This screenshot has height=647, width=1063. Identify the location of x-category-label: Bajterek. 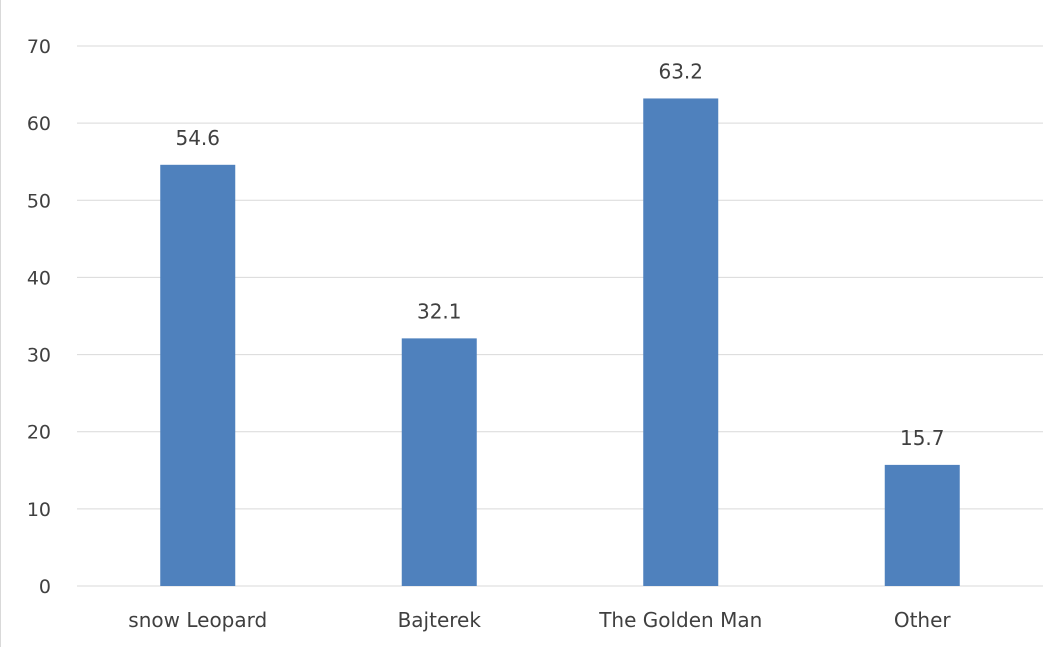
(440, 620).